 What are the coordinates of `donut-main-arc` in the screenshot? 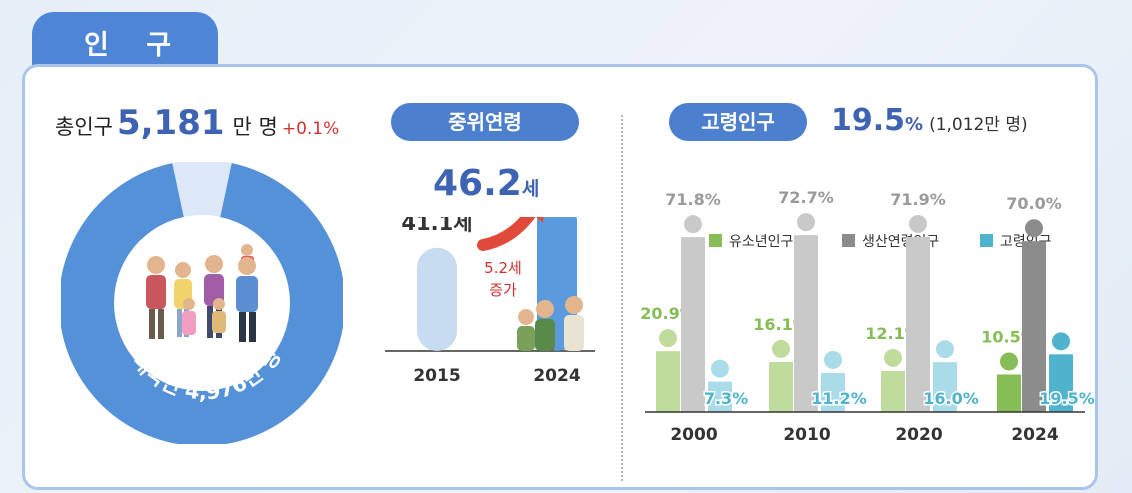 It's located at (202, 303).